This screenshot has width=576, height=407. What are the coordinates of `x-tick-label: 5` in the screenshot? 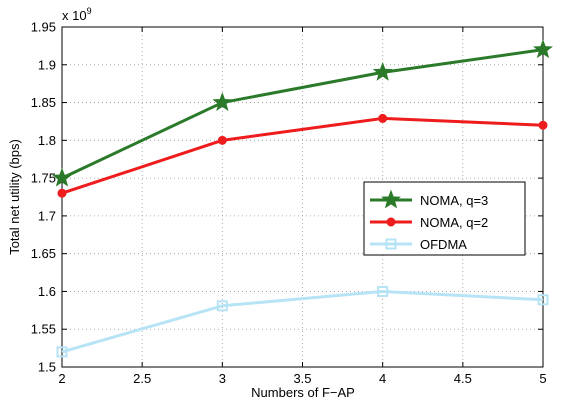 It's located at (542, 378).